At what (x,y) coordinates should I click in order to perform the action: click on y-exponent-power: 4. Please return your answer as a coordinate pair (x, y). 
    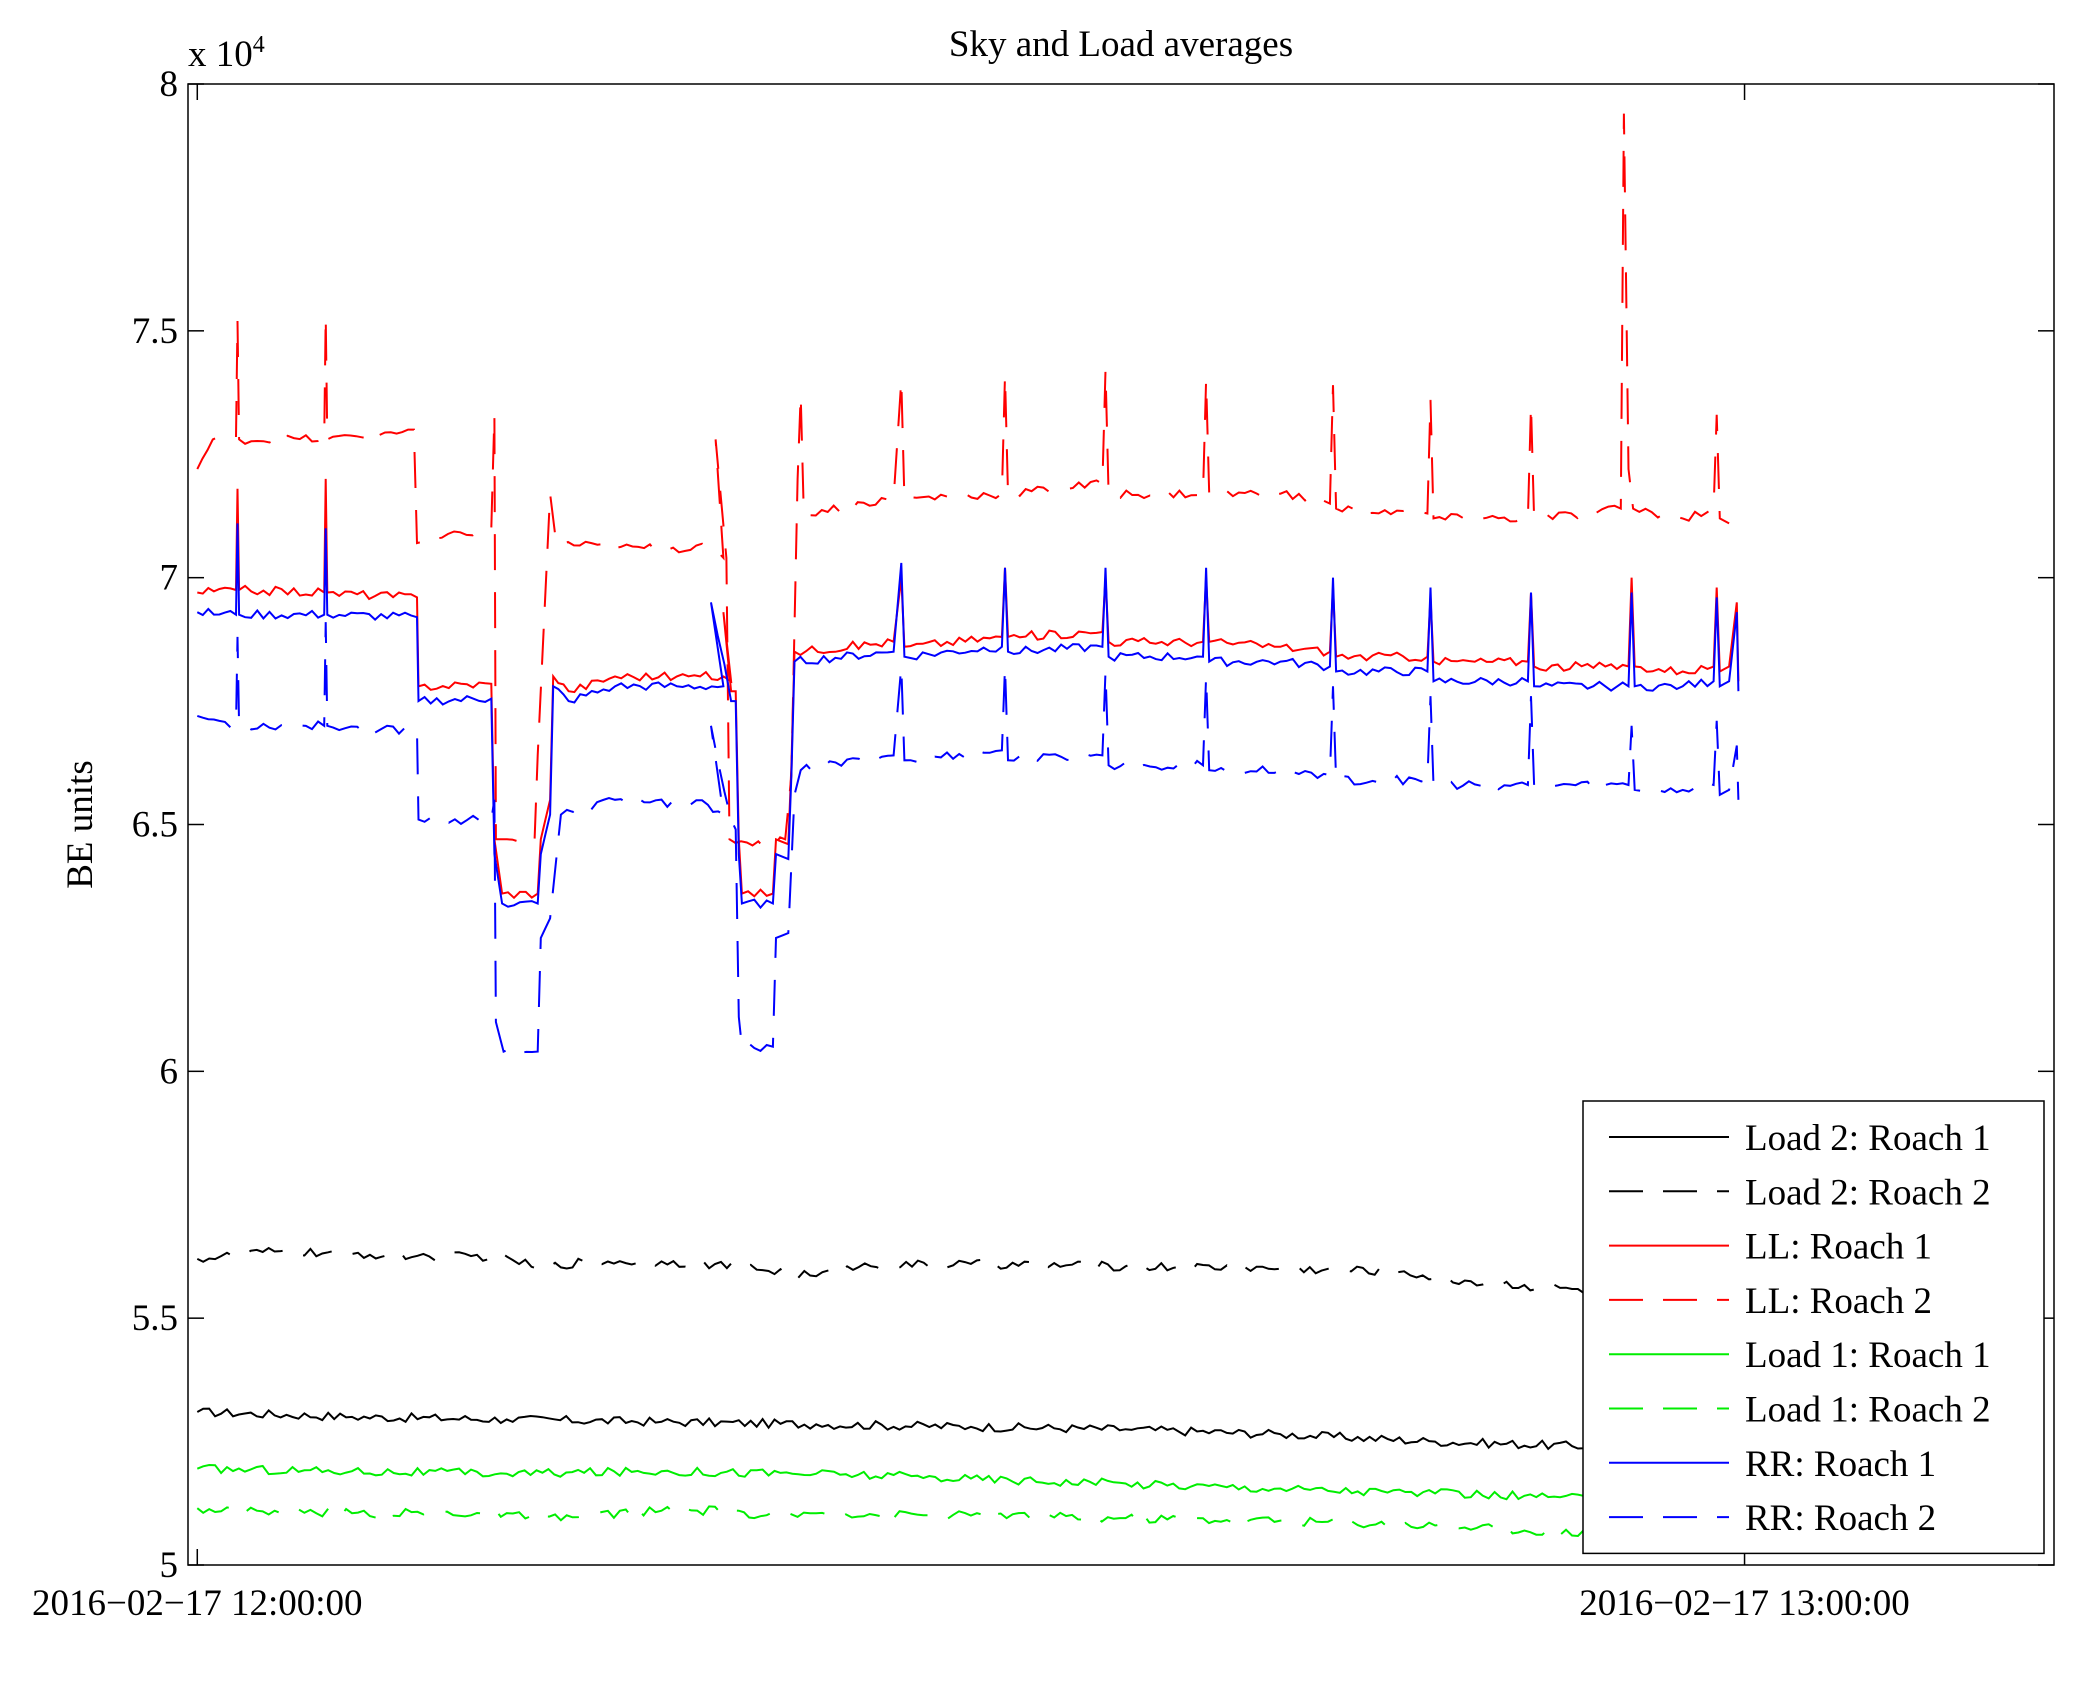
    Looking at the image, I should click on (259, 45).